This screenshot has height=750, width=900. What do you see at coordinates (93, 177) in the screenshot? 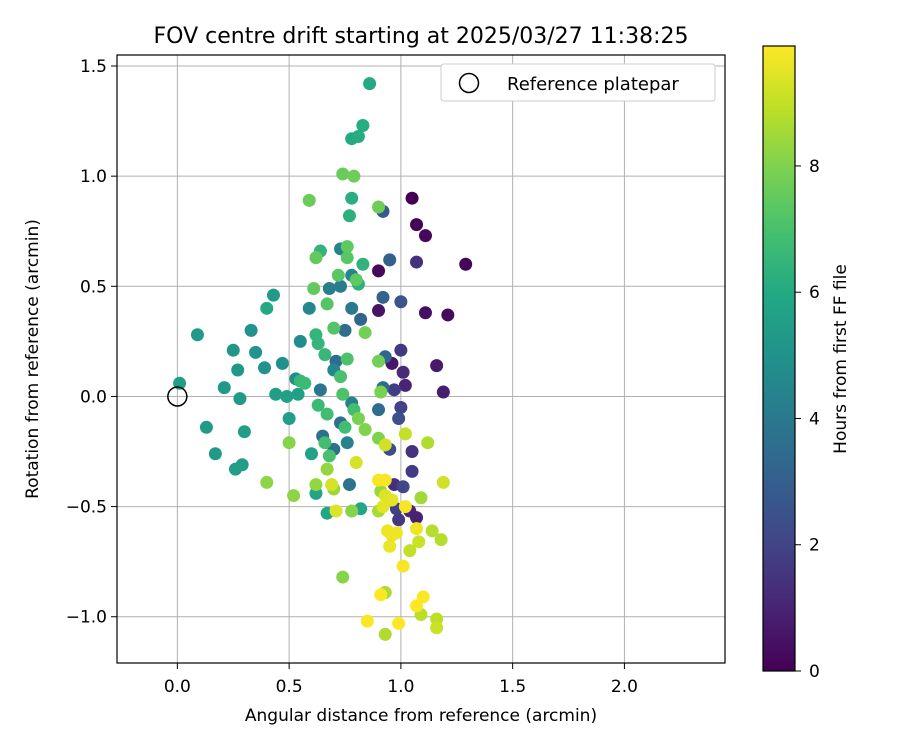
I see `y-tick-label: 1.0` at bounding box center [93, 177].